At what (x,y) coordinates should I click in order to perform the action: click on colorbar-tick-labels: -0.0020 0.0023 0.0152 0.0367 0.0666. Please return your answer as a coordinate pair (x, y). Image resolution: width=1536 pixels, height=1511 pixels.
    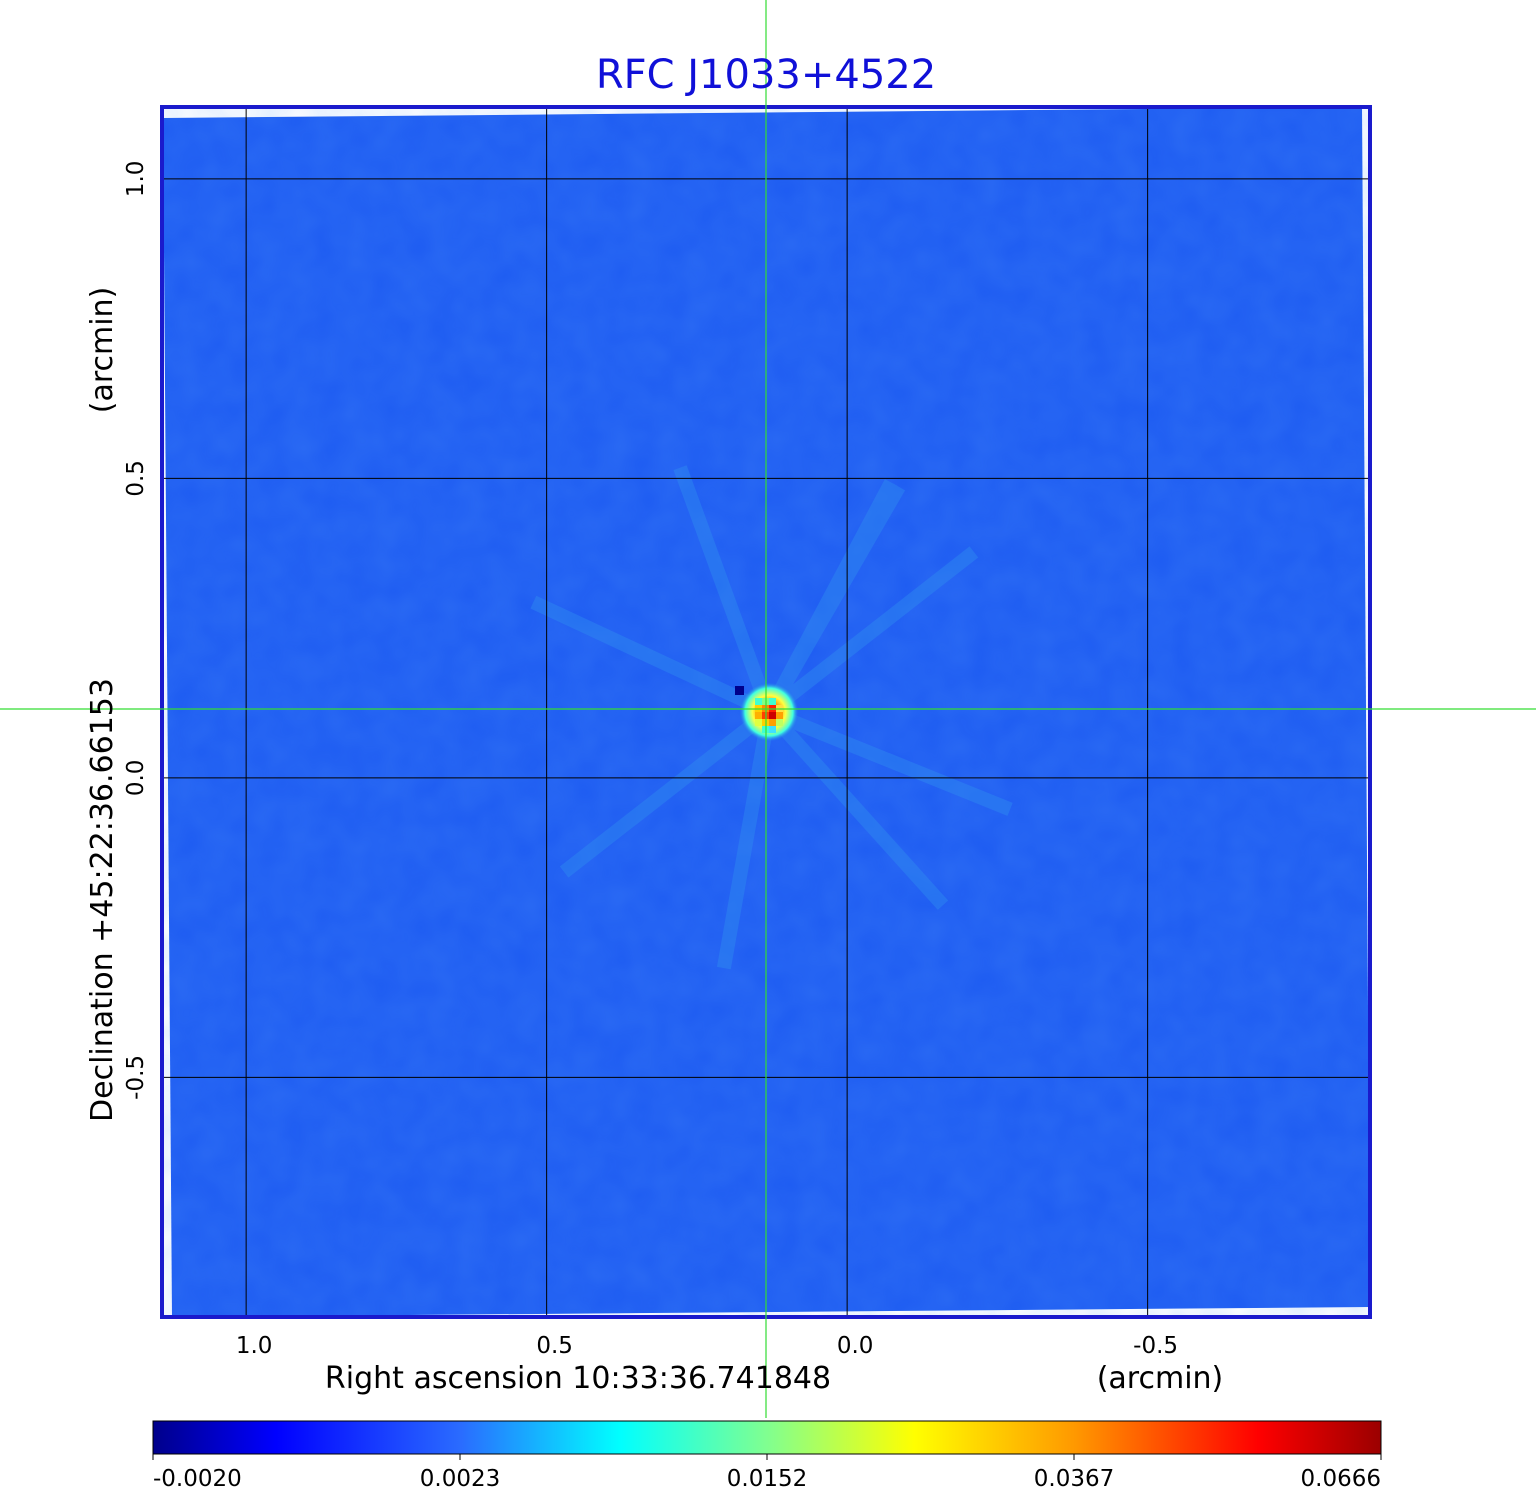
    Looking at the image, I should click on (767, 1473).